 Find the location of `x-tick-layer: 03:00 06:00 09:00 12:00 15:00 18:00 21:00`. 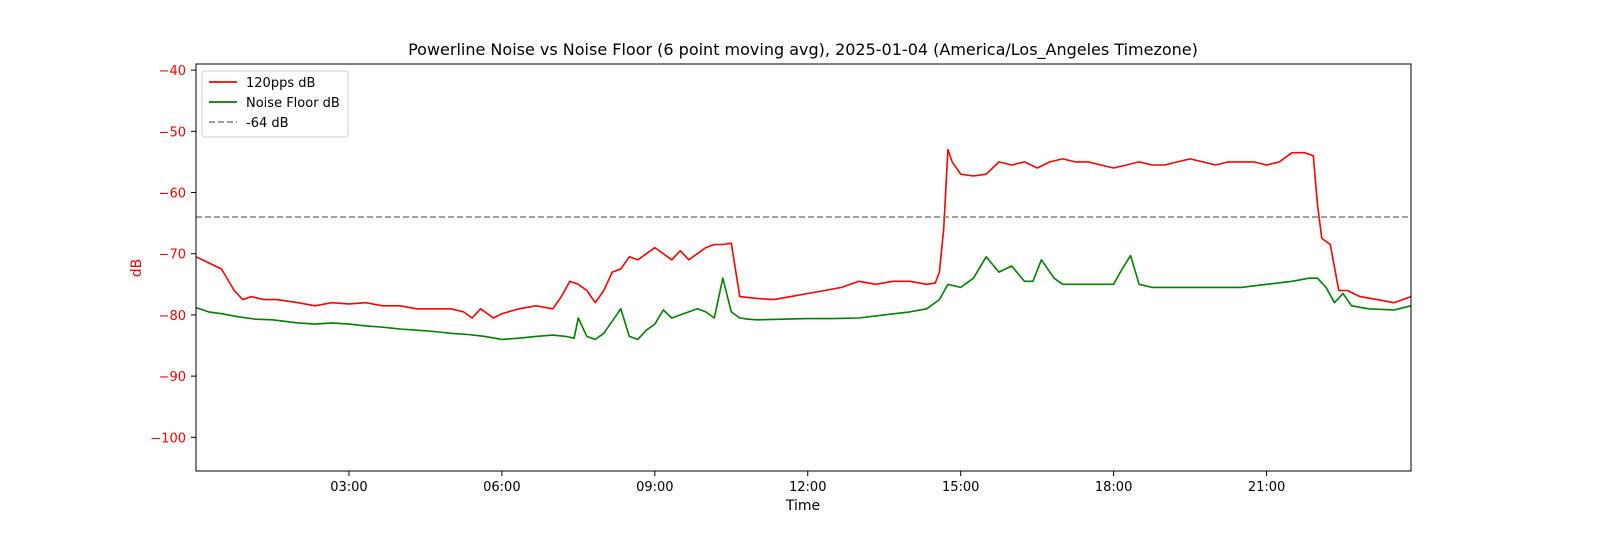

x-tick-layer: 03:00 06:00 09:00 12:00 15:00 18:00 21:00 is located at coordinates (807, 483).